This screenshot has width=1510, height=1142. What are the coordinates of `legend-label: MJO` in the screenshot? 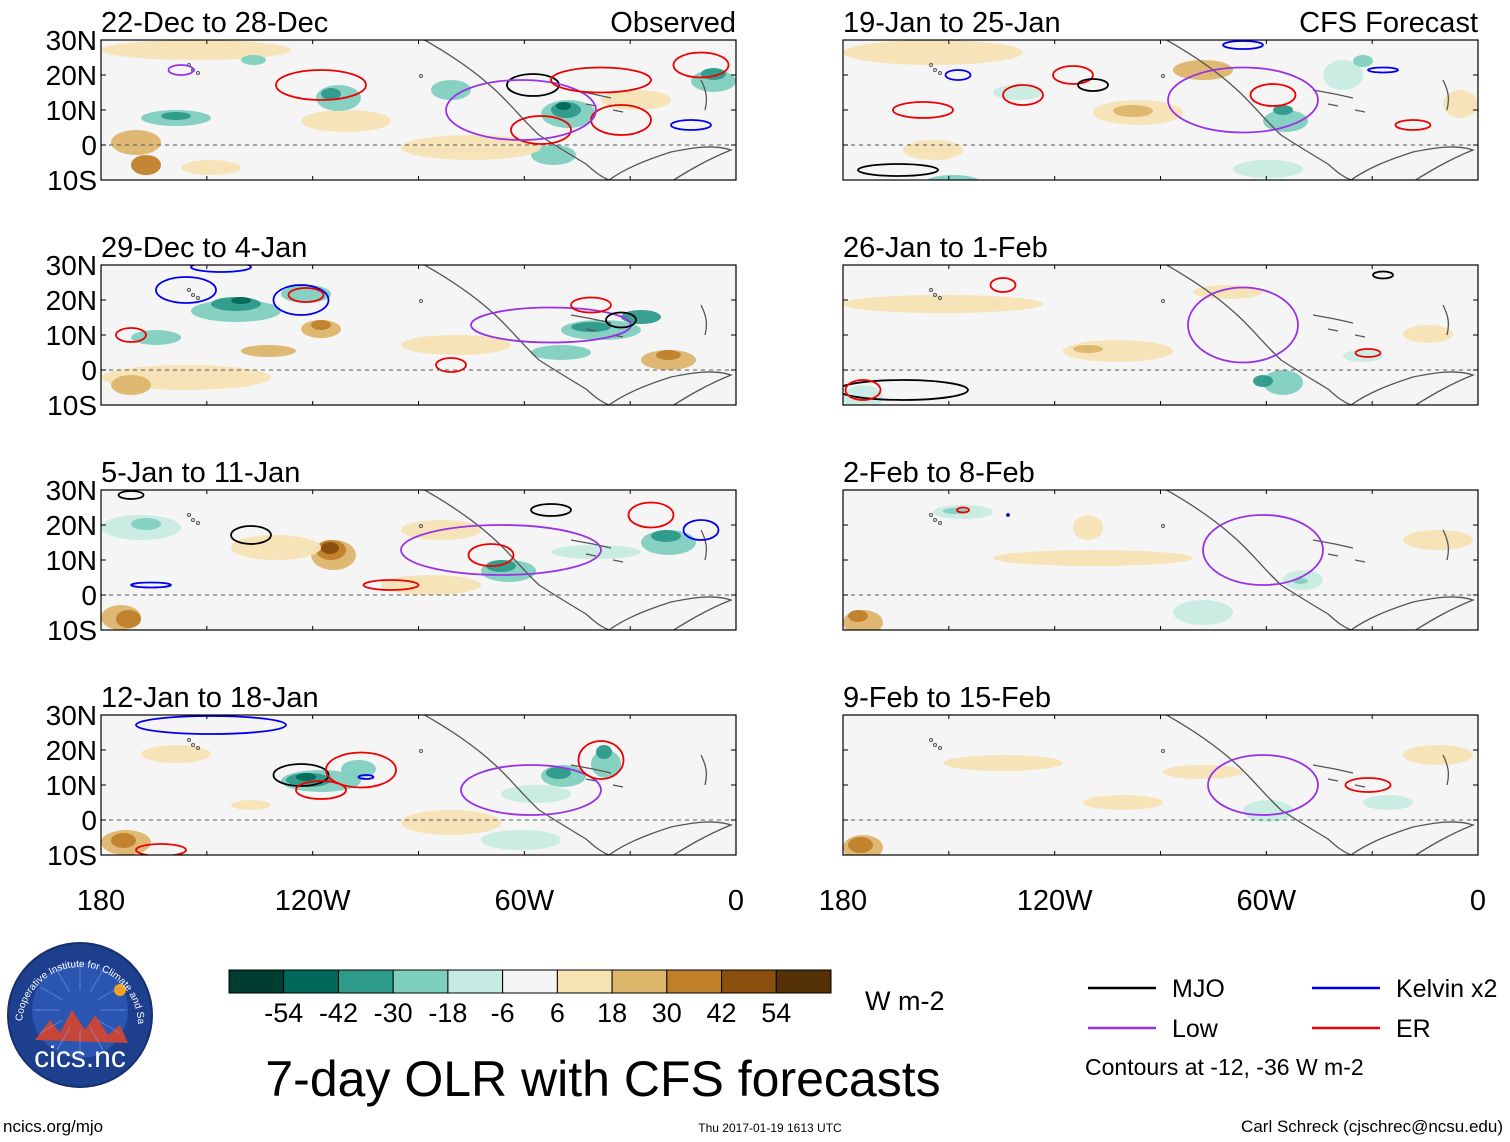 It's located at (1198, 989).